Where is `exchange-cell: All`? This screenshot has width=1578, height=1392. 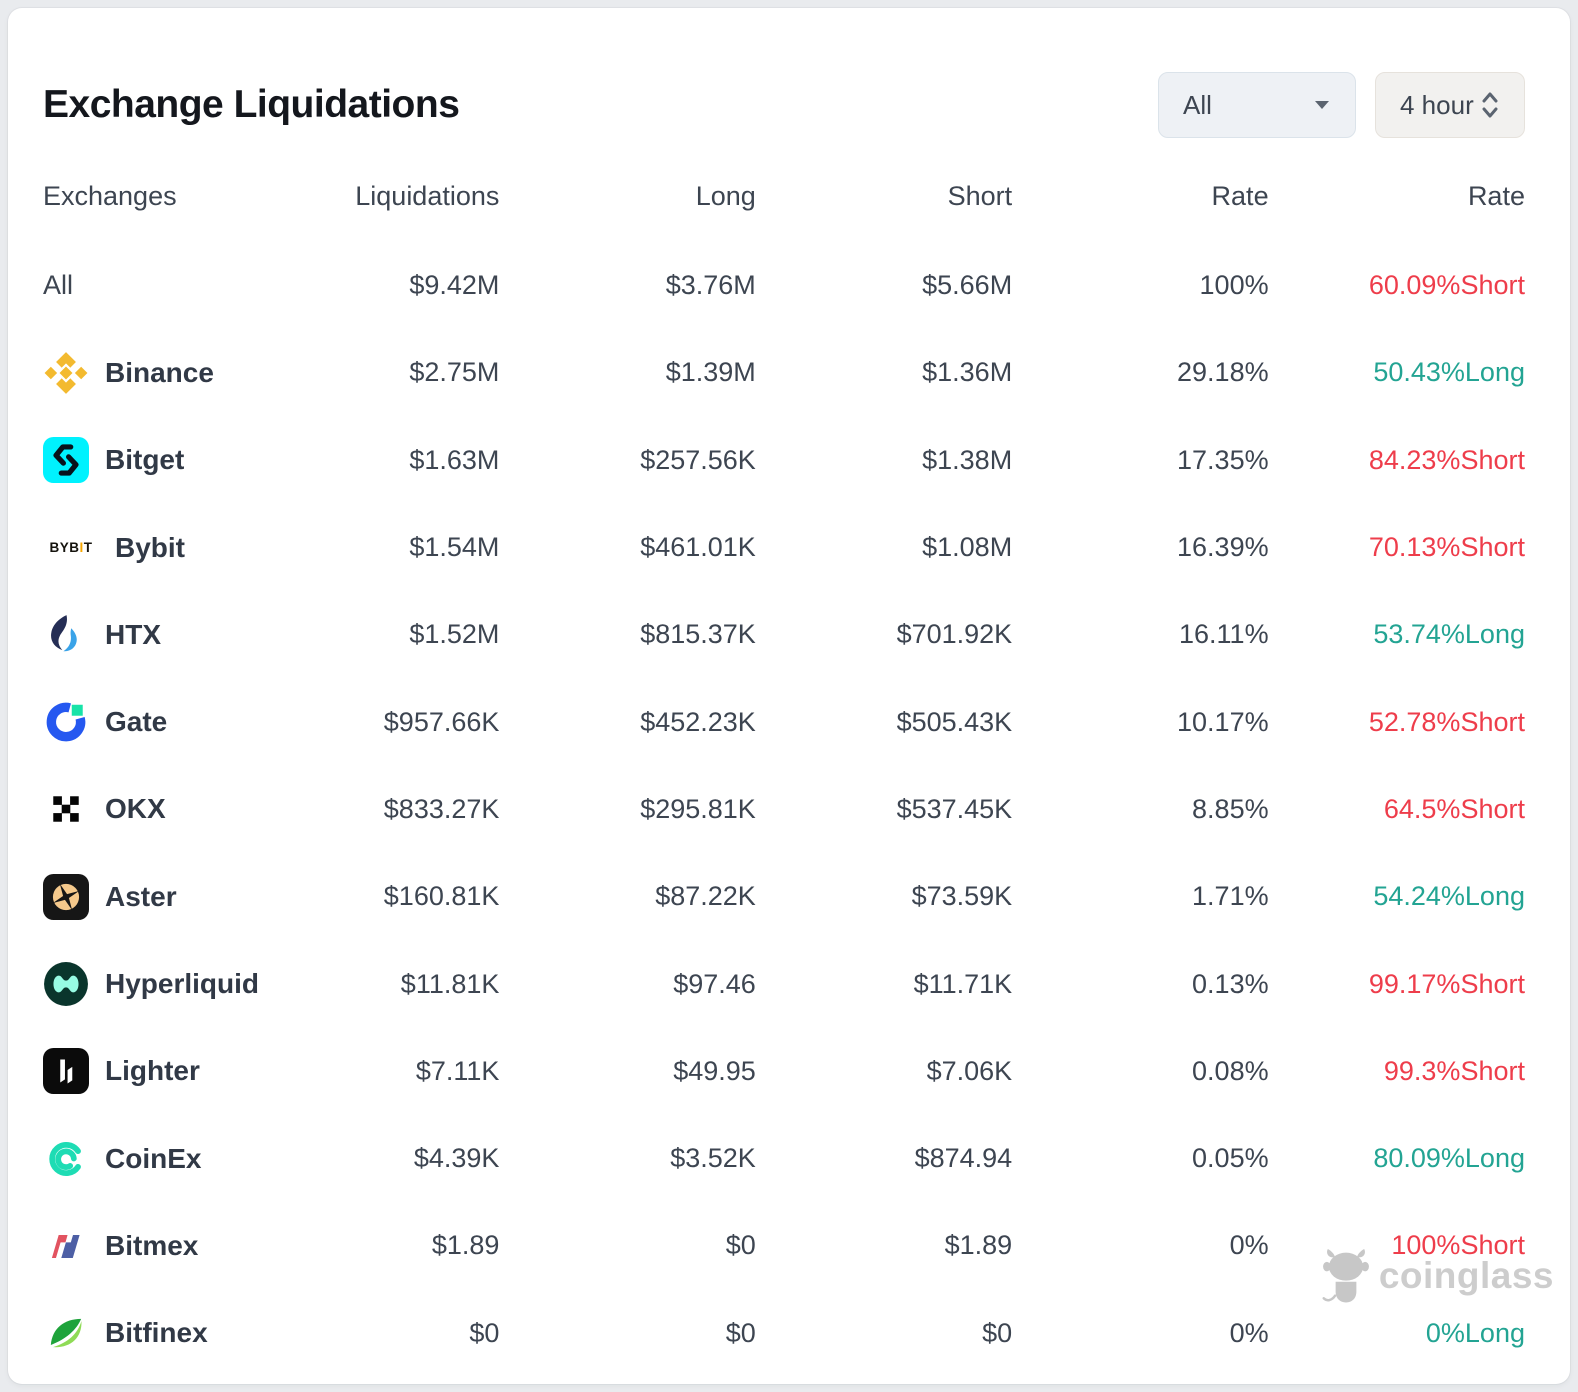 exchange-cell: All is located at coordinates (143, 285).